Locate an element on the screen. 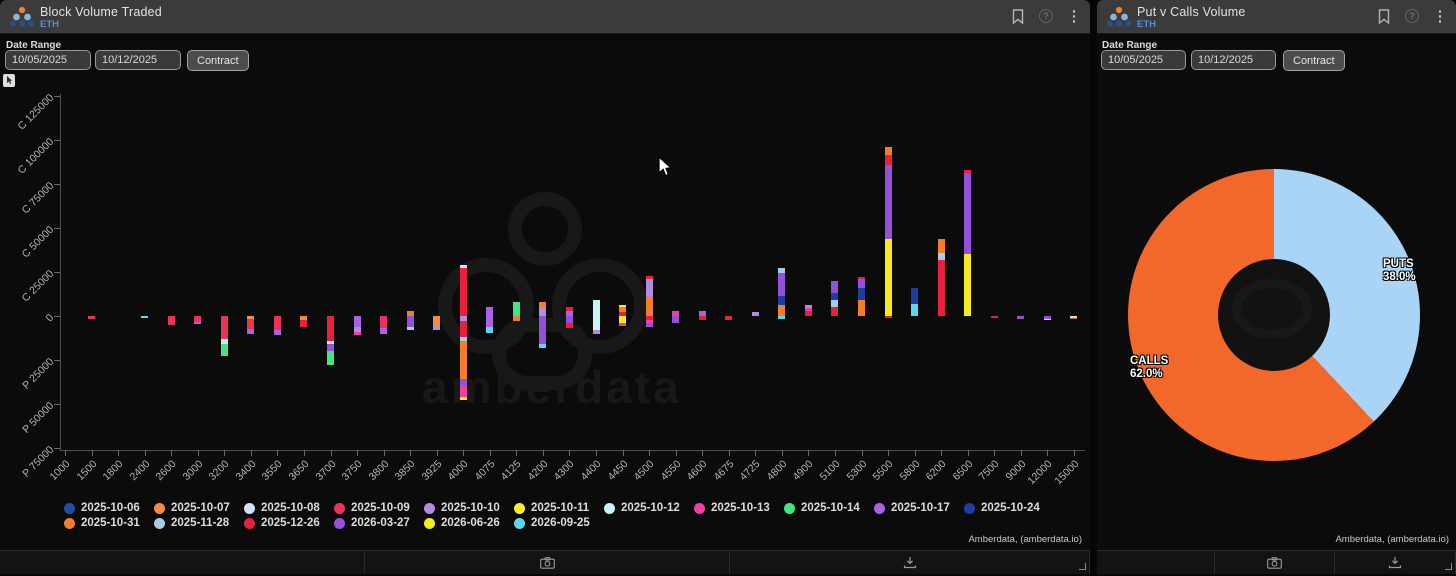  legend-item: 2025-10-11 is located at coordinates (559, 508).